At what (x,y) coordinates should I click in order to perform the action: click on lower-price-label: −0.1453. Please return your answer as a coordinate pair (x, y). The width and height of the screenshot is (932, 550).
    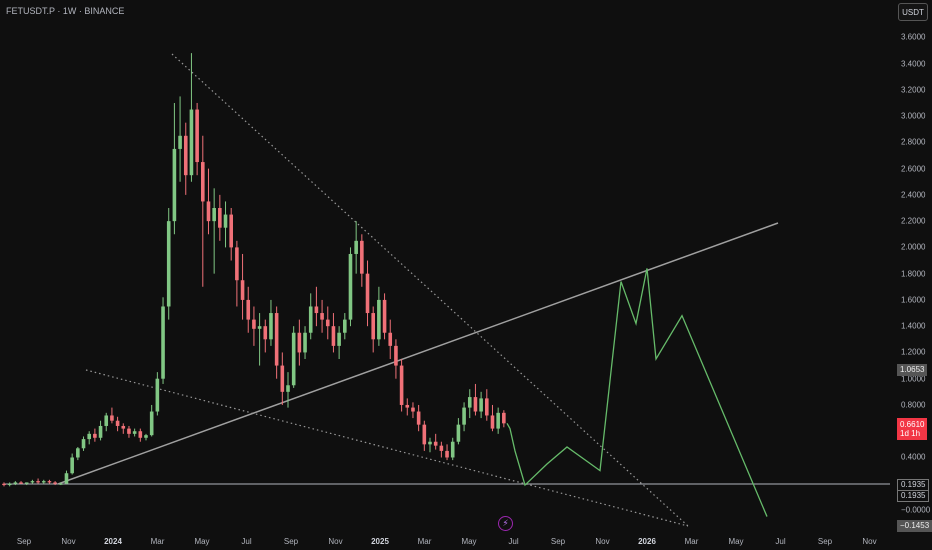
    Looking at the image, I should click on (914, 526).